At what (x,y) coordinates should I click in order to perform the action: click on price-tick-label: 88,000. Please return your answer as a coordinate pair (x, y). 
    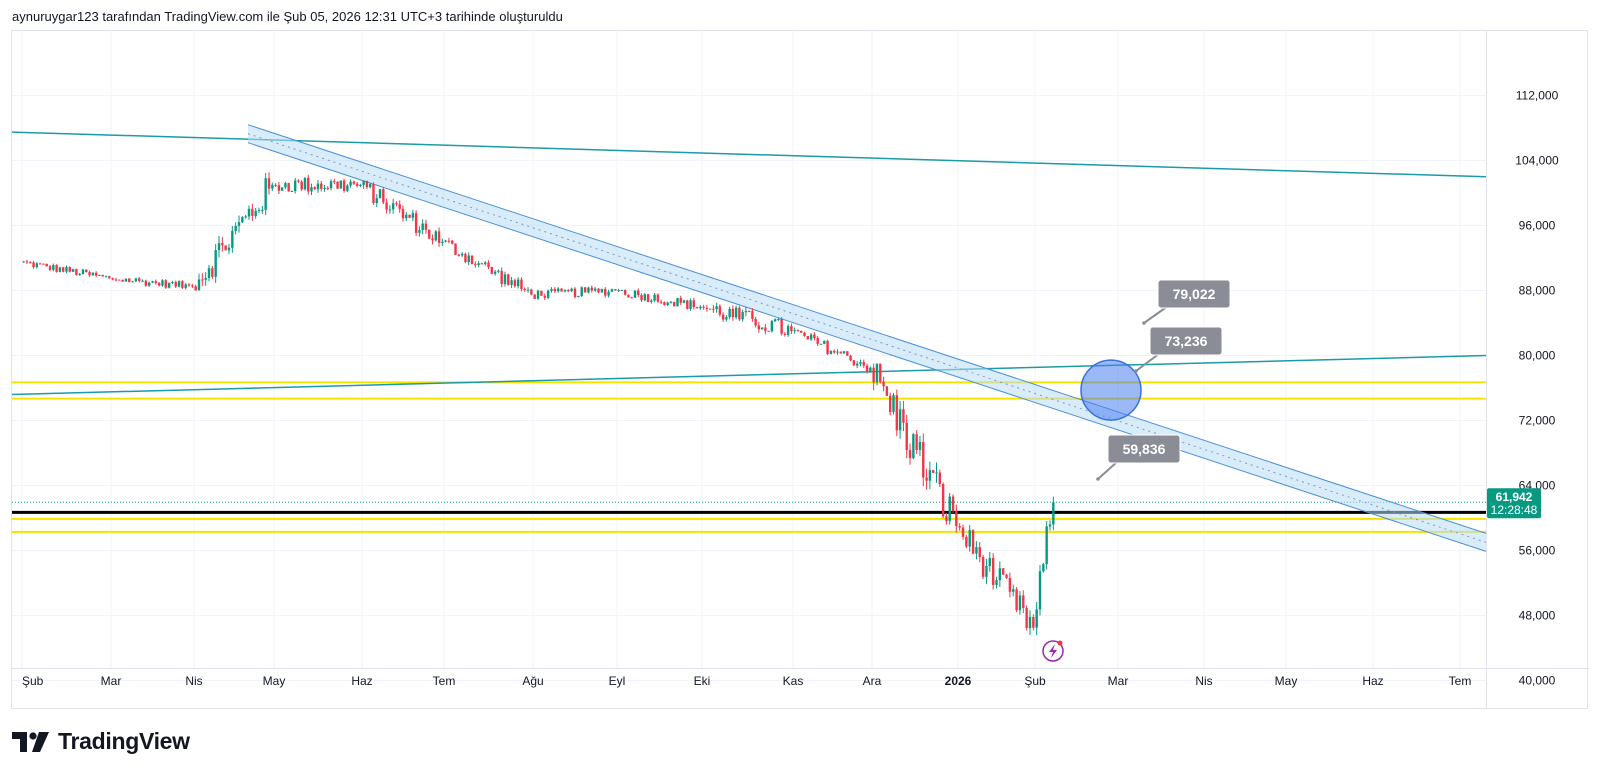
    Looking at the image, I should click on (1537, 291).